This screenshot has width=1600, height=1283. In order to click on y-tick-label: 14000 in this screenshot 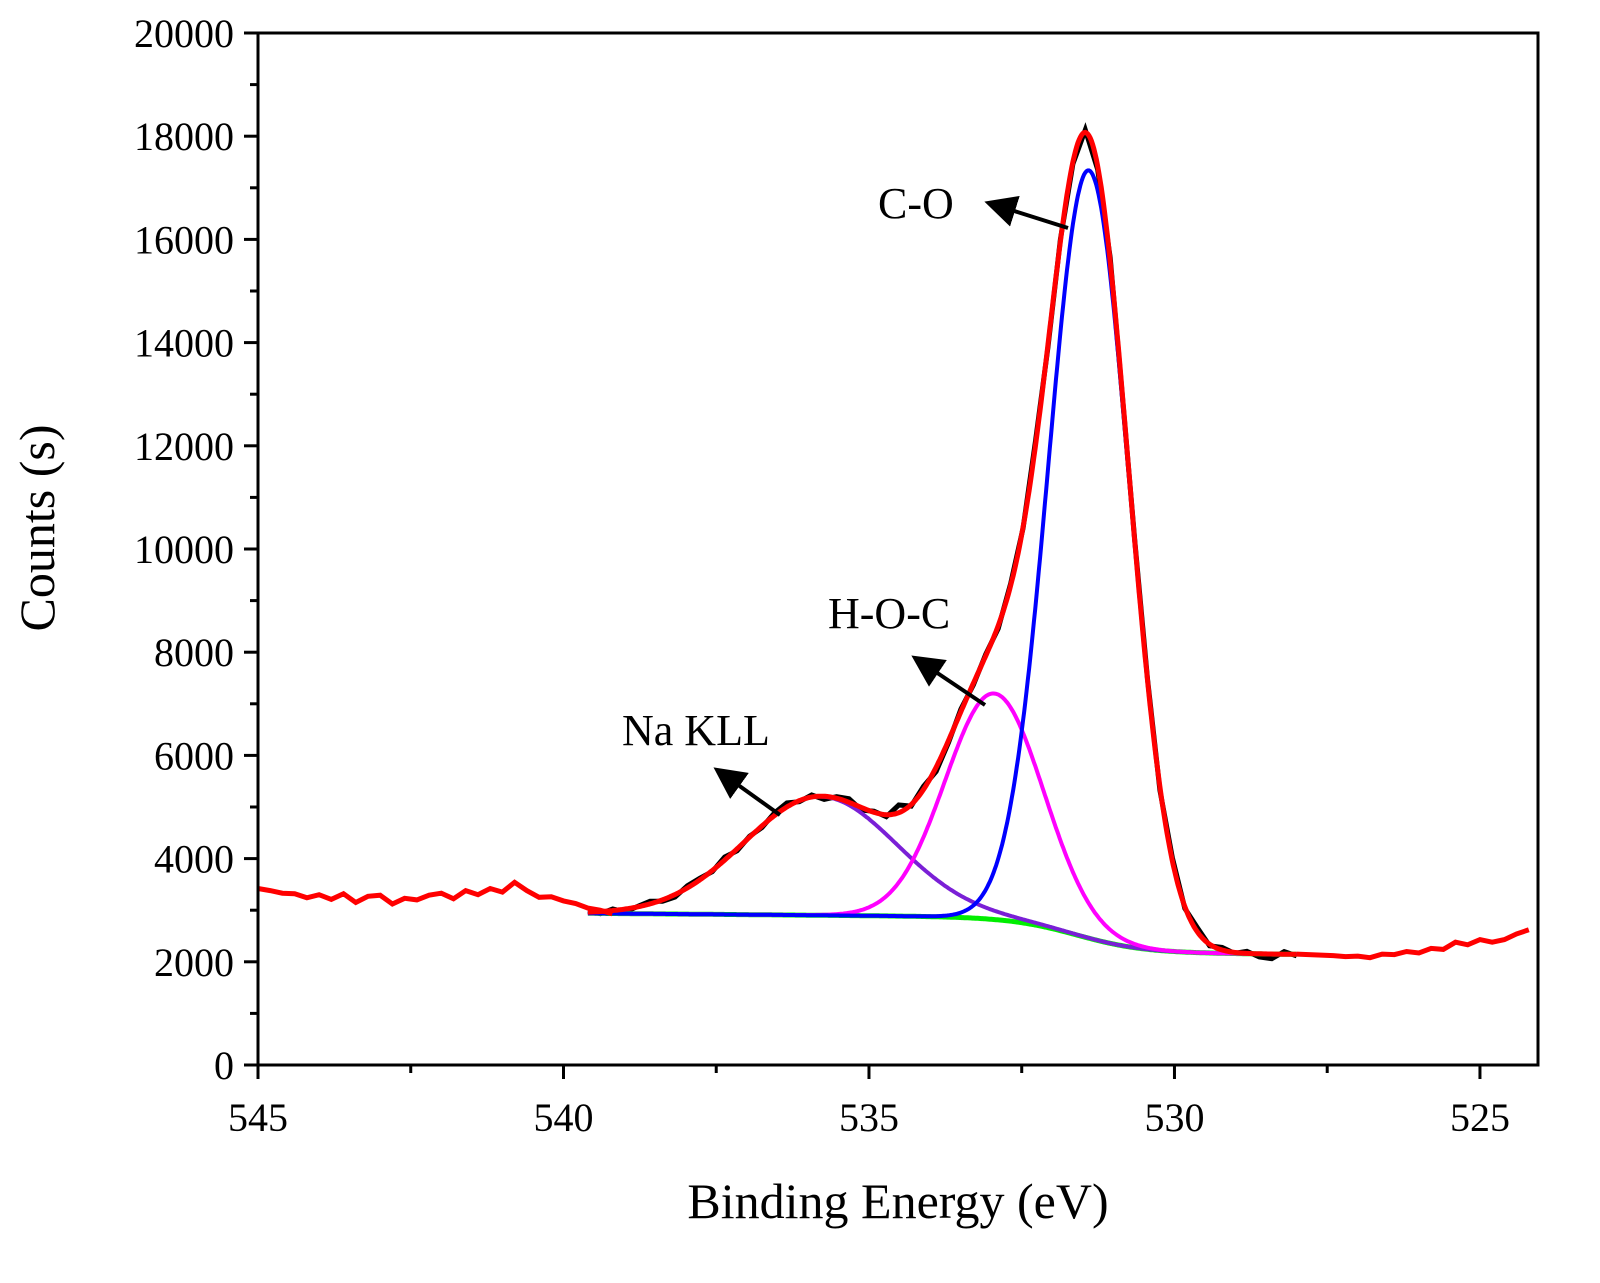, I will do `click(184, 343)`.